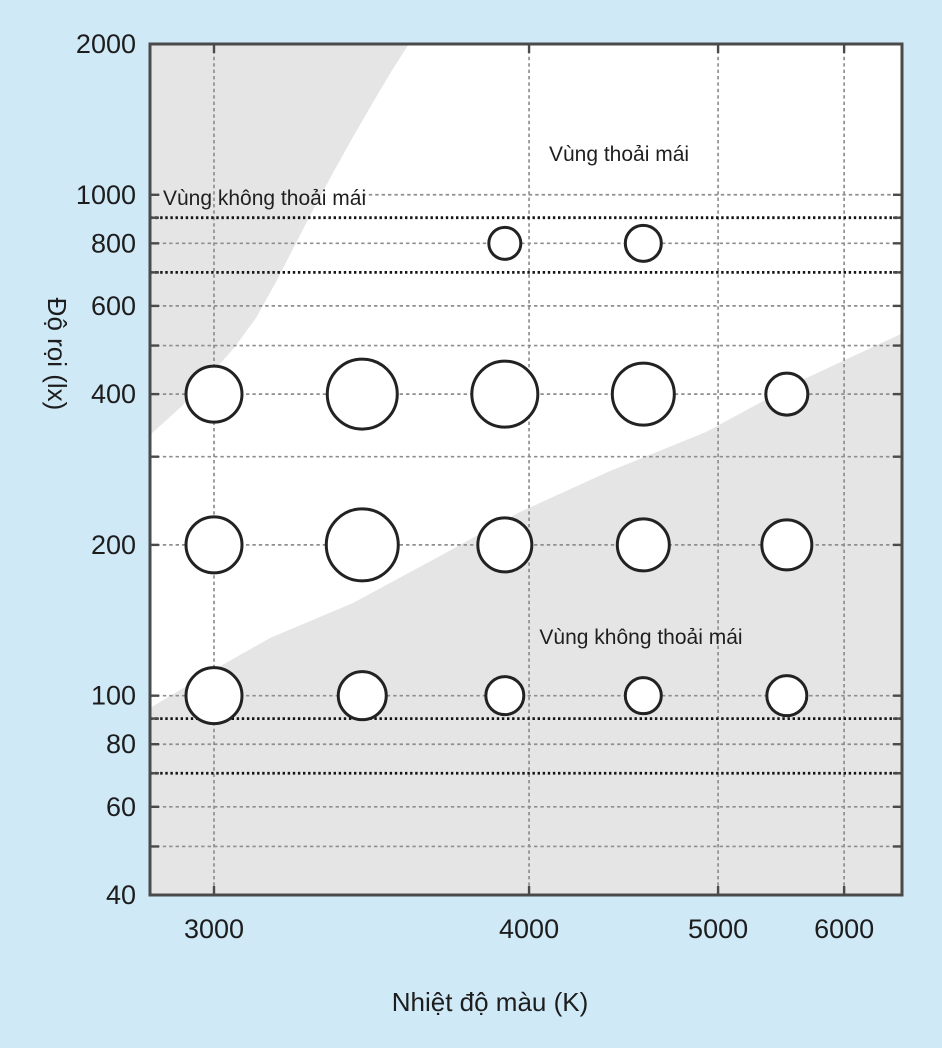 Image resolution: width=942 pixels, height=1048 pixels. What do you see at coordinates (787, 394) in the screenshot?
I see `bubble-5500k-400lx` at bounding box center [787, 394].